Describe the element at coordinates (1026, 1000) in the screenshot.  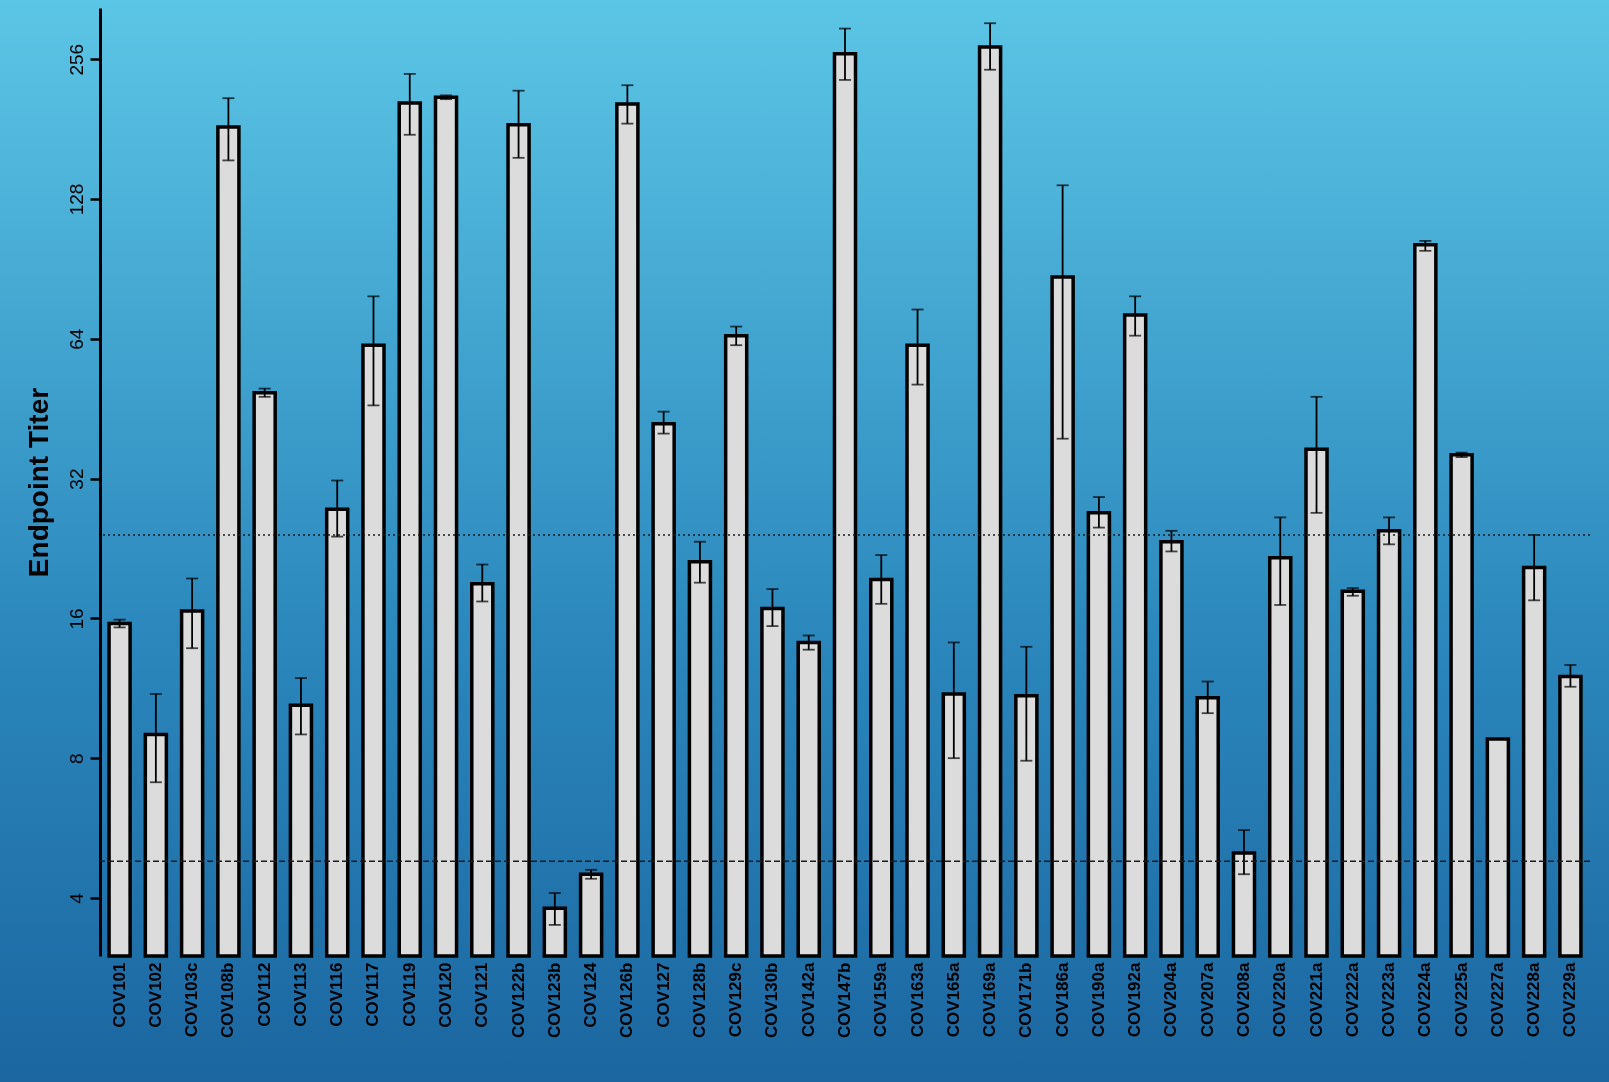
I see `x-tick-label: COV171b` at that location.